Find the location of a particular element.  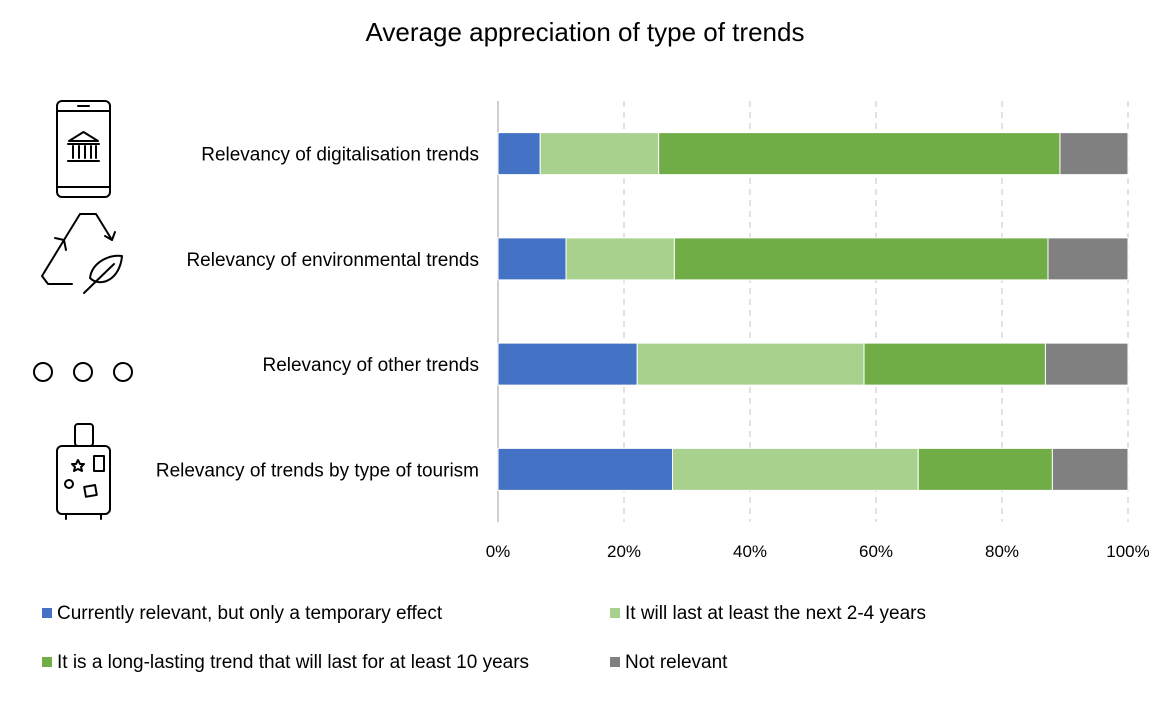

category-label: Relevancy of digitalisation trends is located at coordinates (340, 155).